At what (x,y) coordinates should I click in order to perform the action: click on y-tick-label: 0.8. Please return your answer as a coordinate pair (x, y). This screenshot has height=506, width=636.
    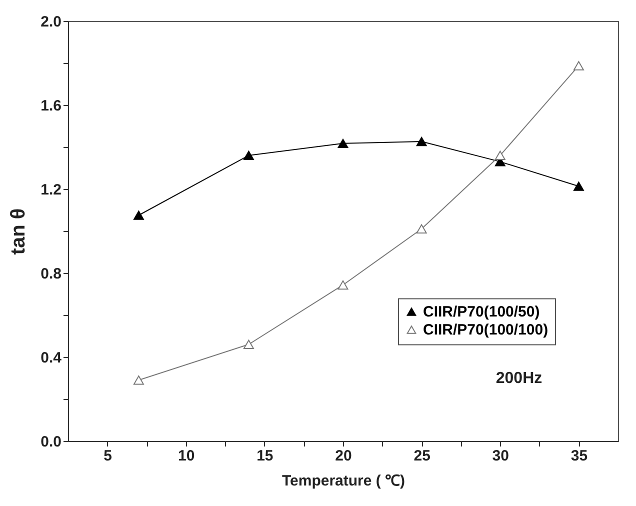
    Looking at the image, I should click on (51, 274).